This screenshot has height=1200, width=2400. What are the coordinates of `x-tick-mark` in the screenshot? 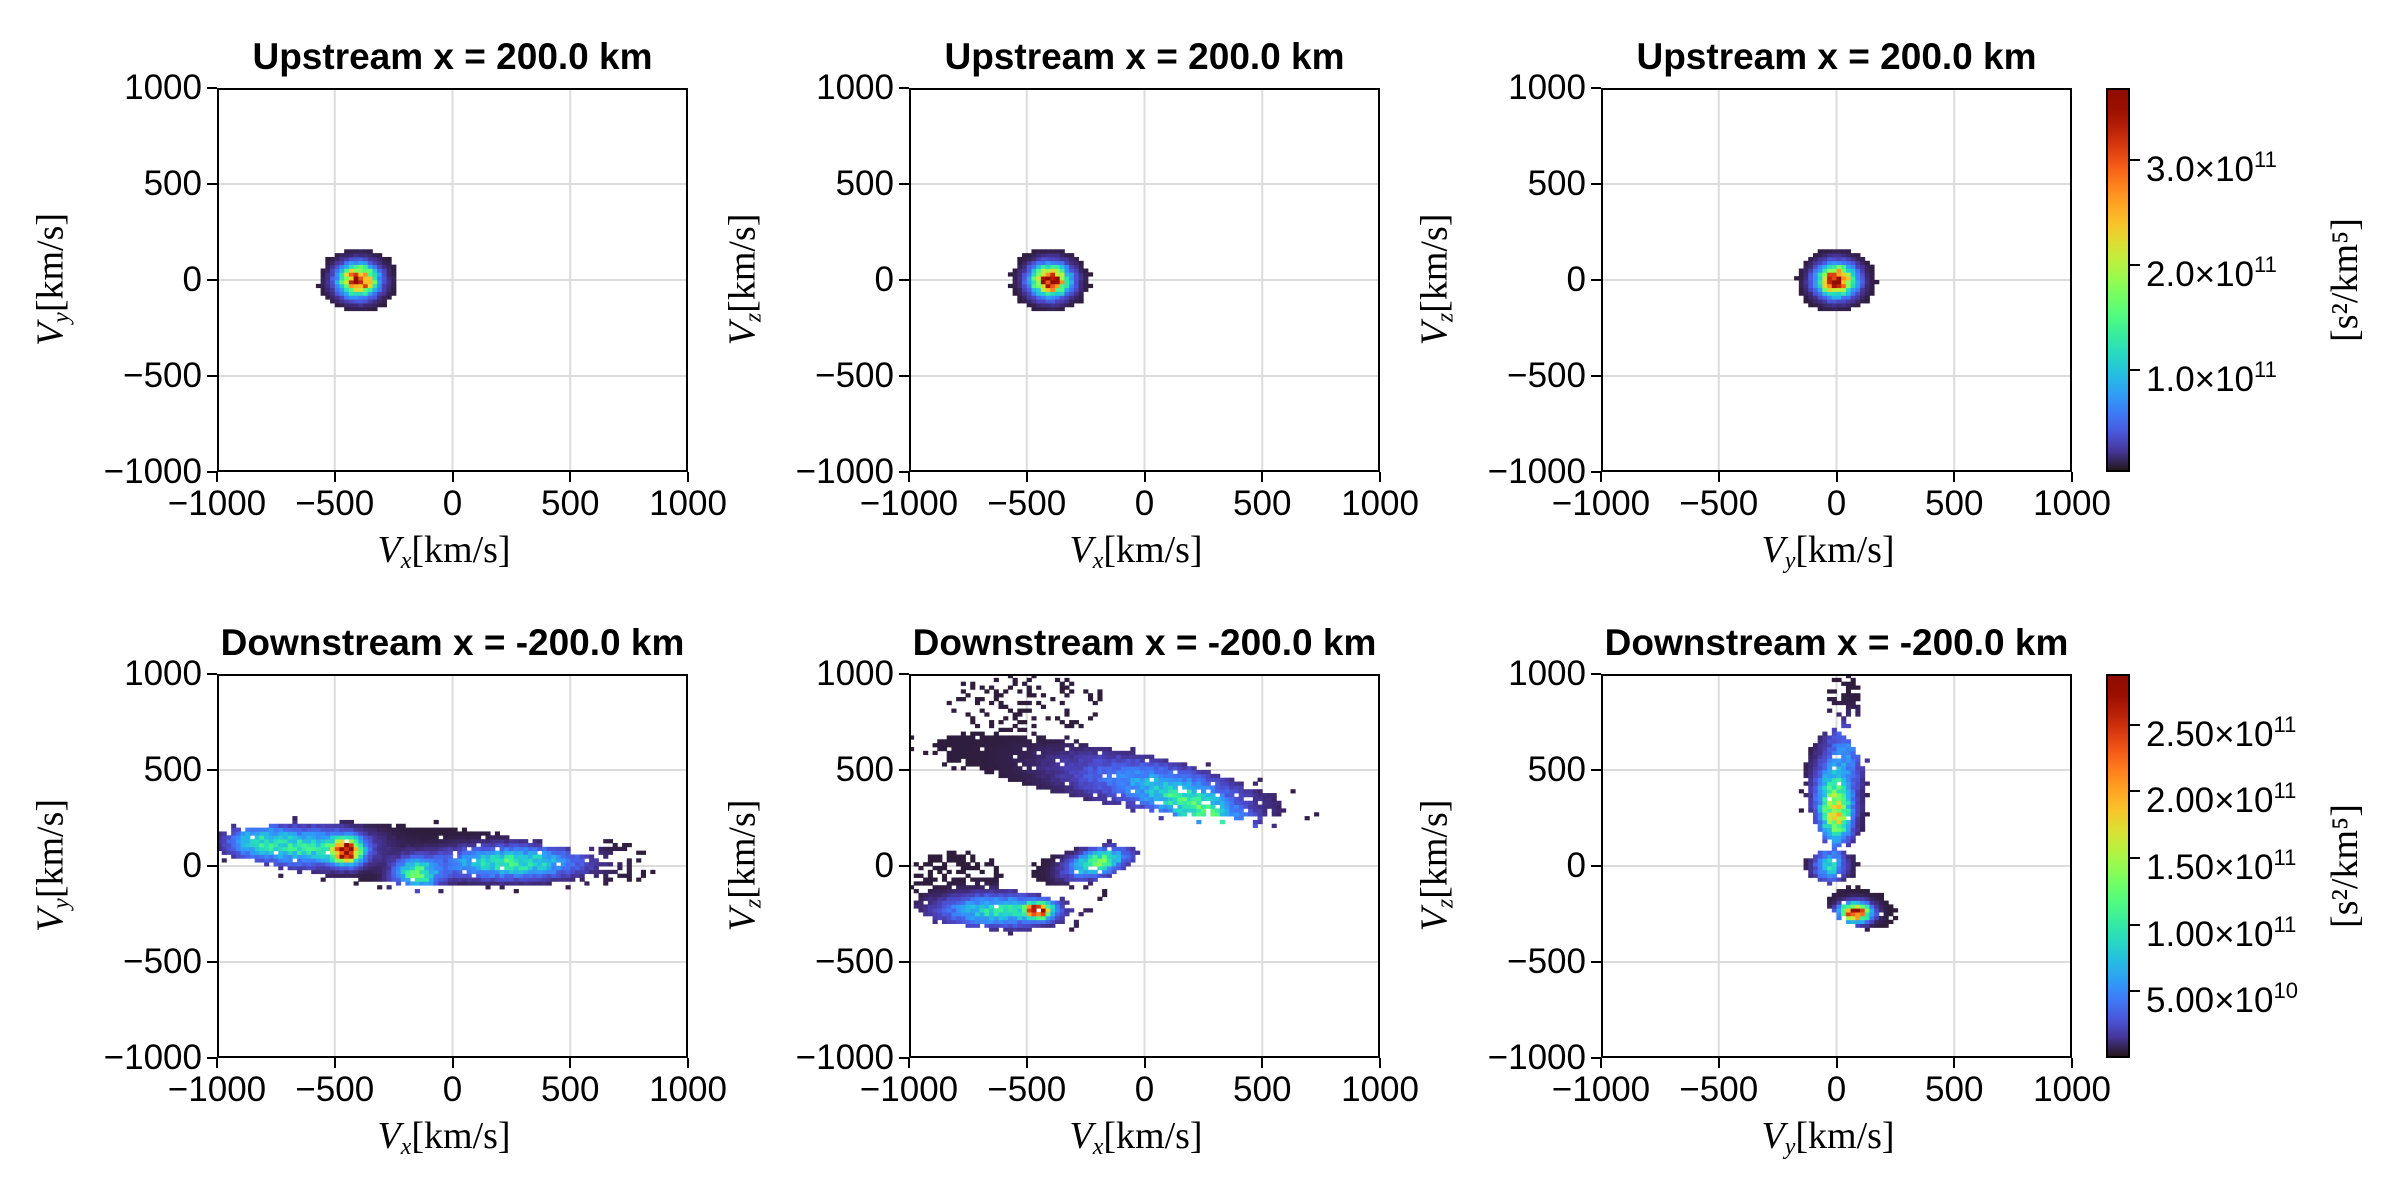 It's located at (1144, 1063).